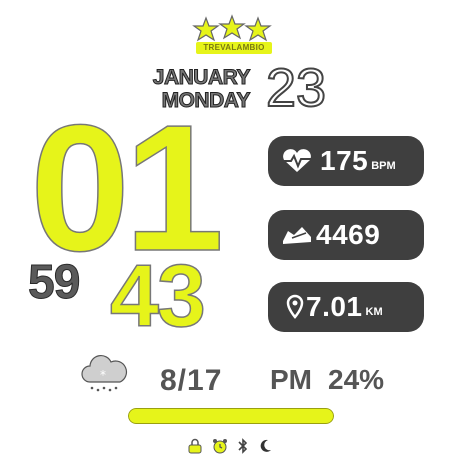 This screenshot has height=466, width=466. Describe the element at coordinates (356, 379) in the screenshot. I see `battery-percent: 24%` at that location.